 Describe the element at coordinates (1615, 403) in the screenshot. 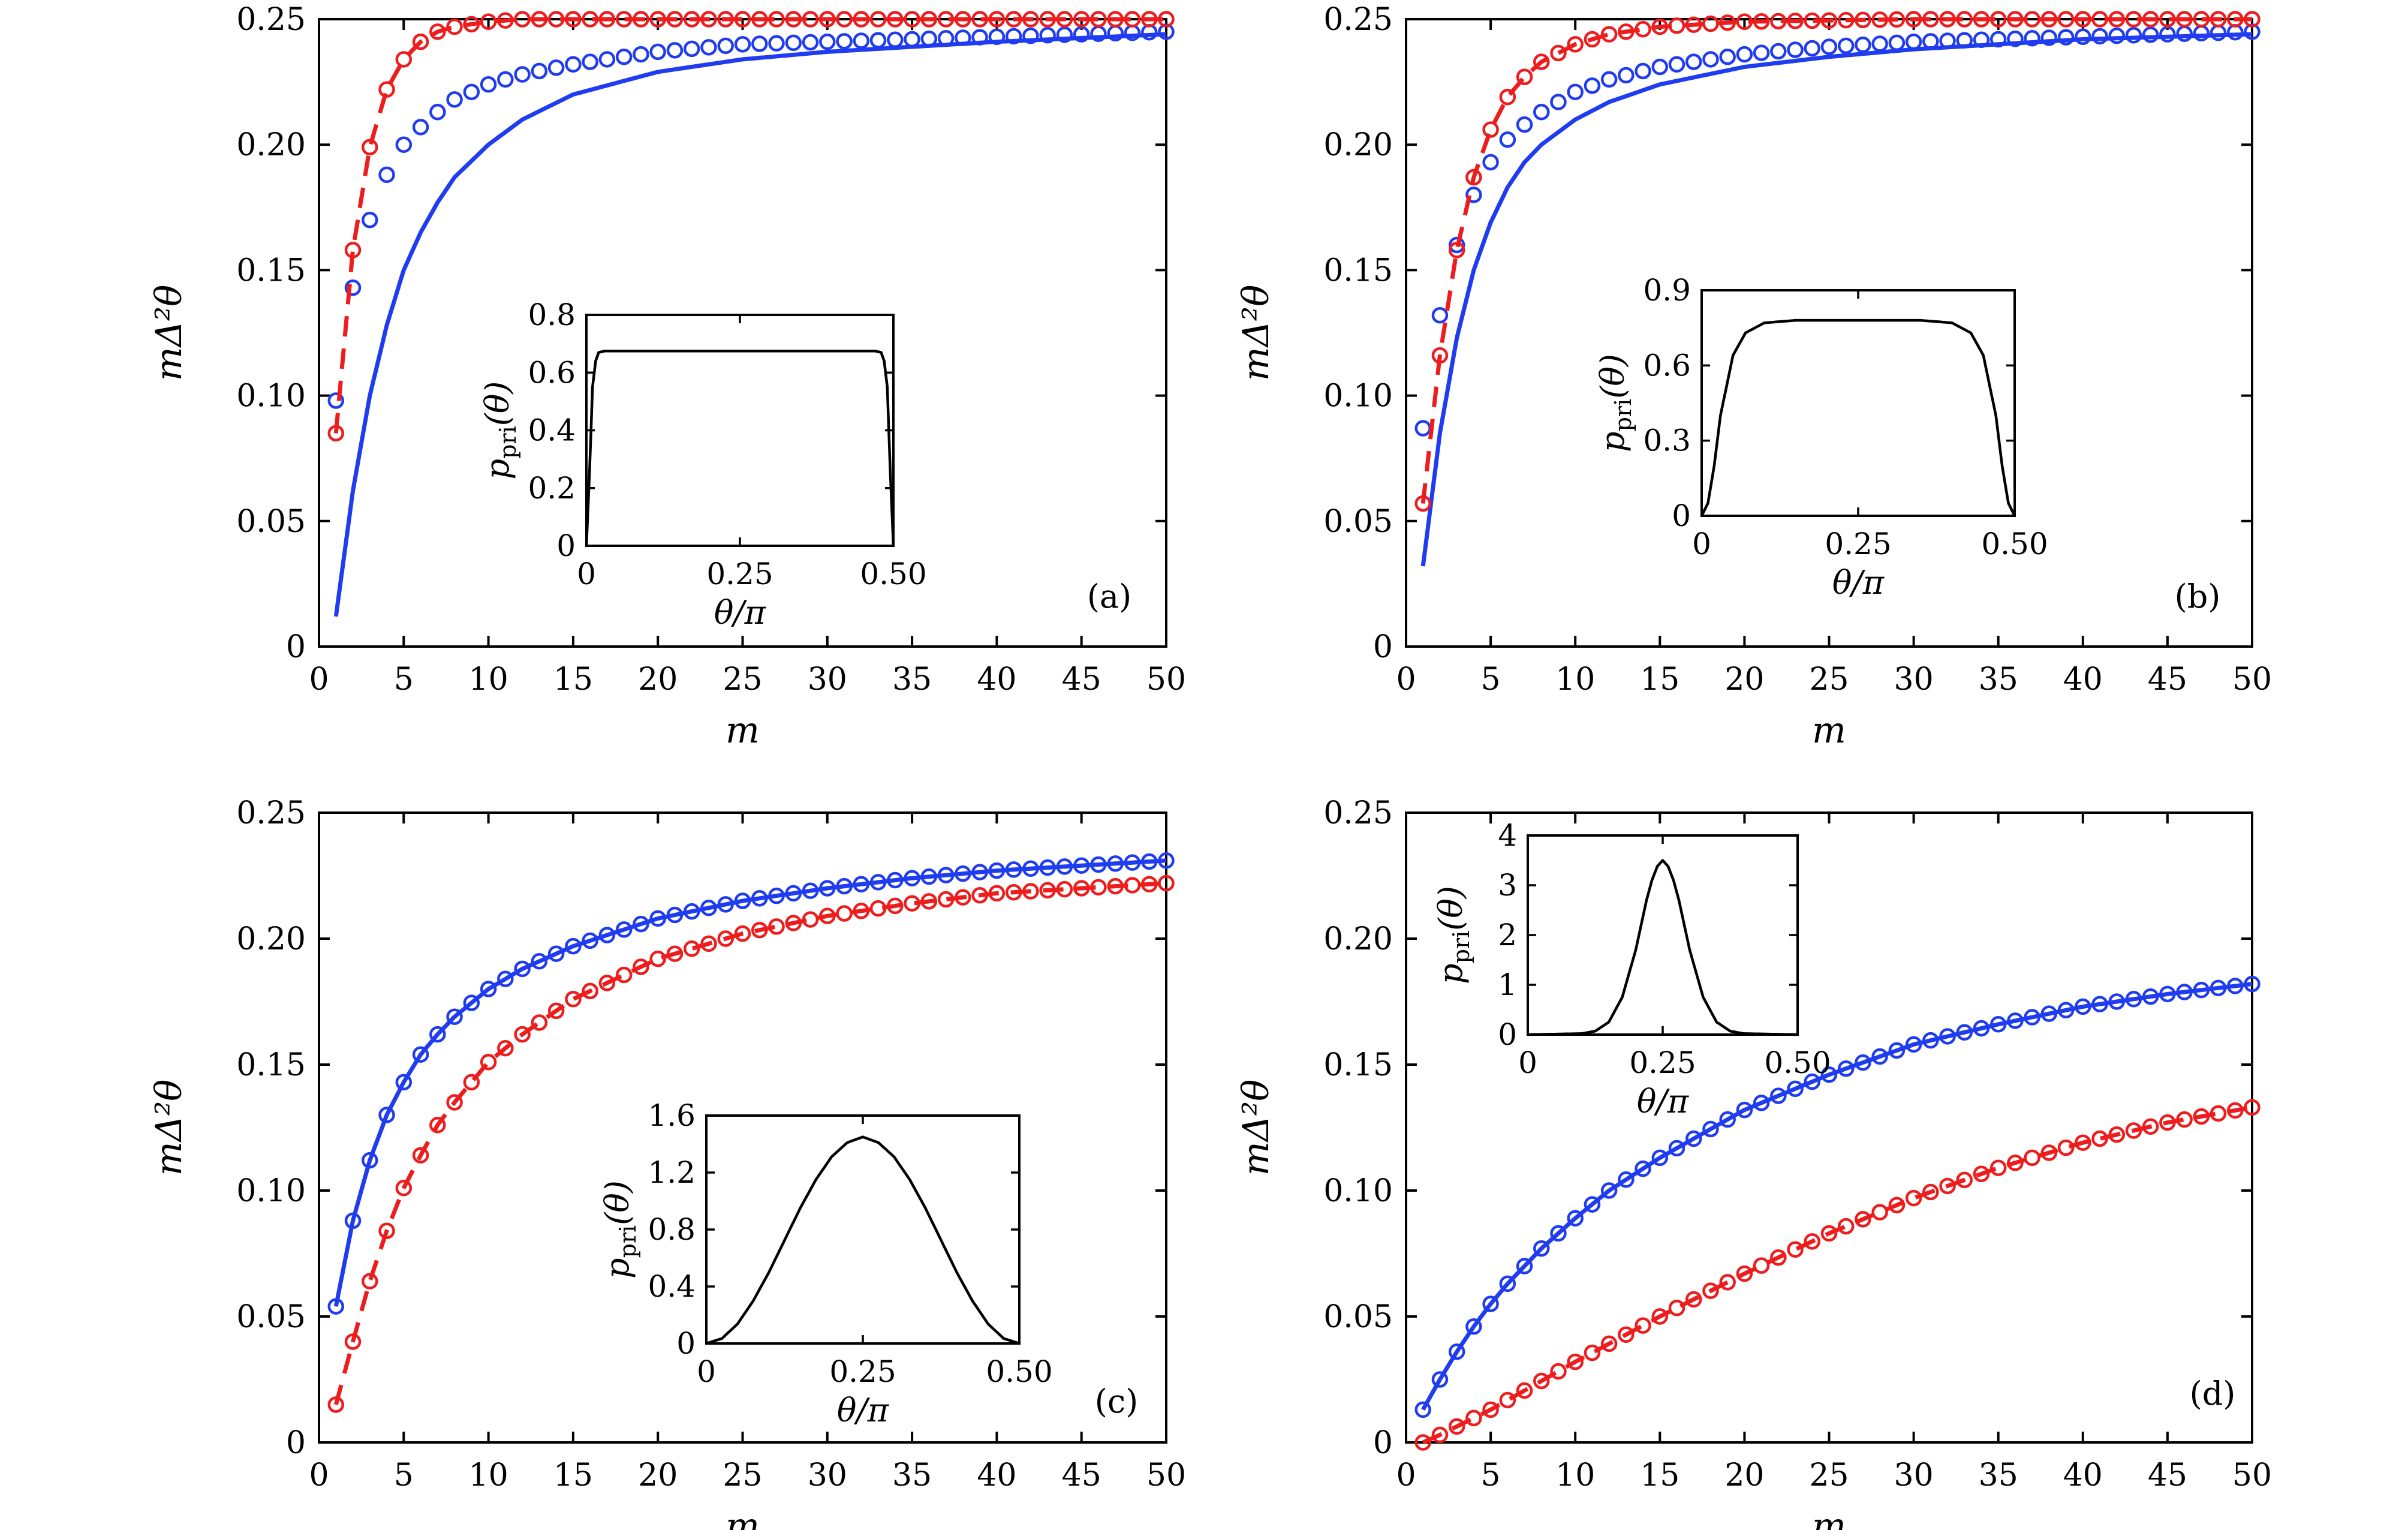

I see `inset-y-axis-label: ppri(θ)` at that location.